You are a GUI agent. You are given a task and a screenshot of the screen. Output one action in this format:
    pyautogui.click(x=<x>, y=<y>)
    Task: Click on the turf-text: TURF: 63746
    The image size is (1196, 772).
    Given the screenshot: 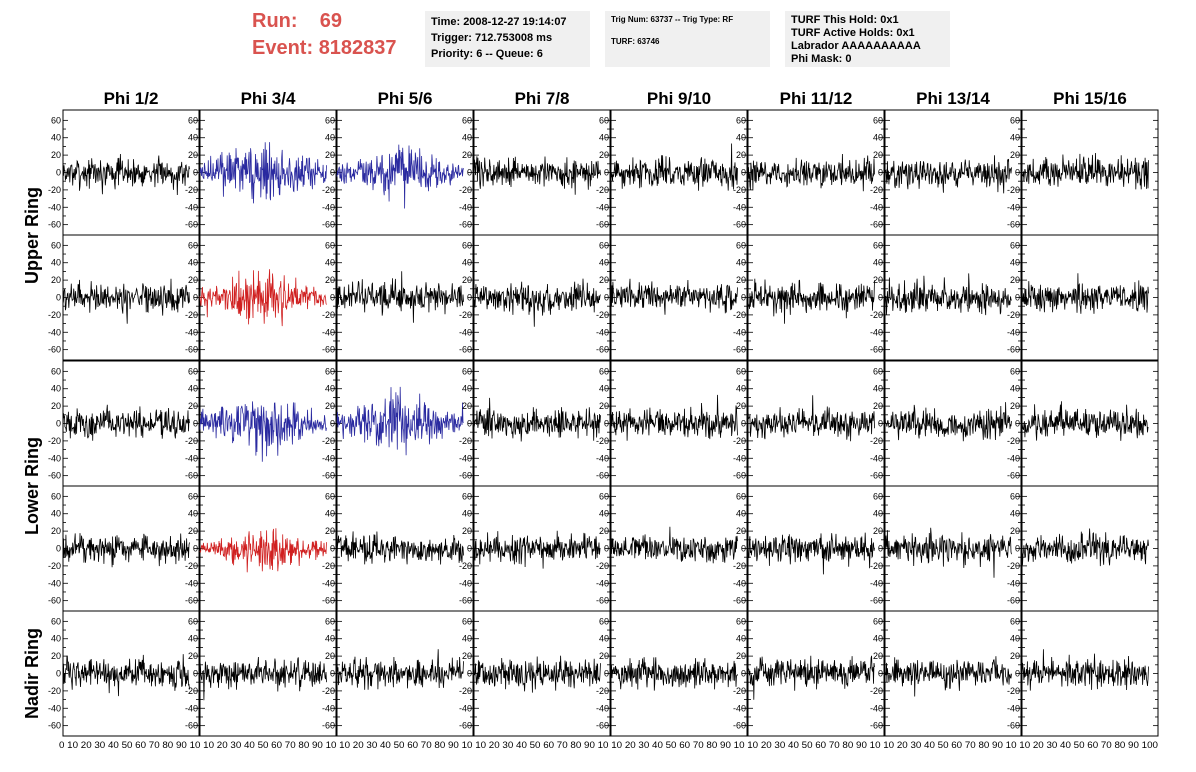 What is the action you would take?
    pyautogui.click(x=635, y=41)
    